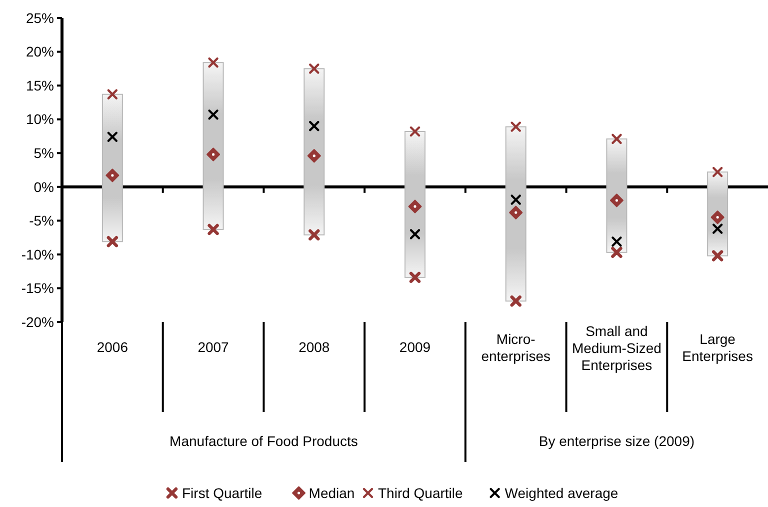 The image size is (768, 507). What do you see at coordinates (41, 220) in the screenshot?
I see `y-tick-label: -5%` at bounding box center [41, 220].